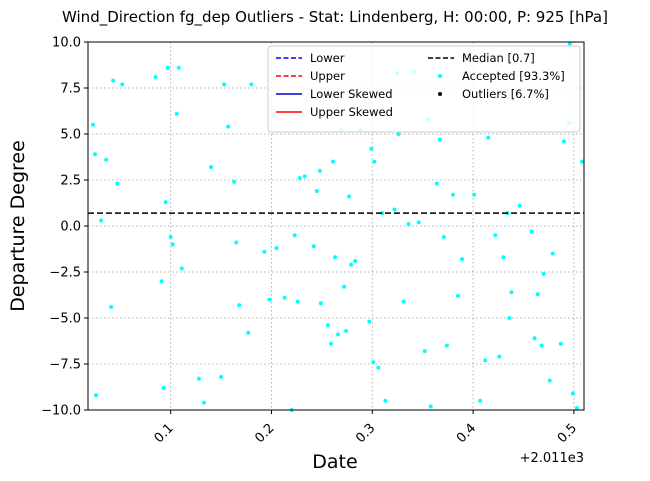  What do you see at coordinates (440, 76) in the screenshot?
I see `legend-marker-accepted` at bounding box center [440, 76].